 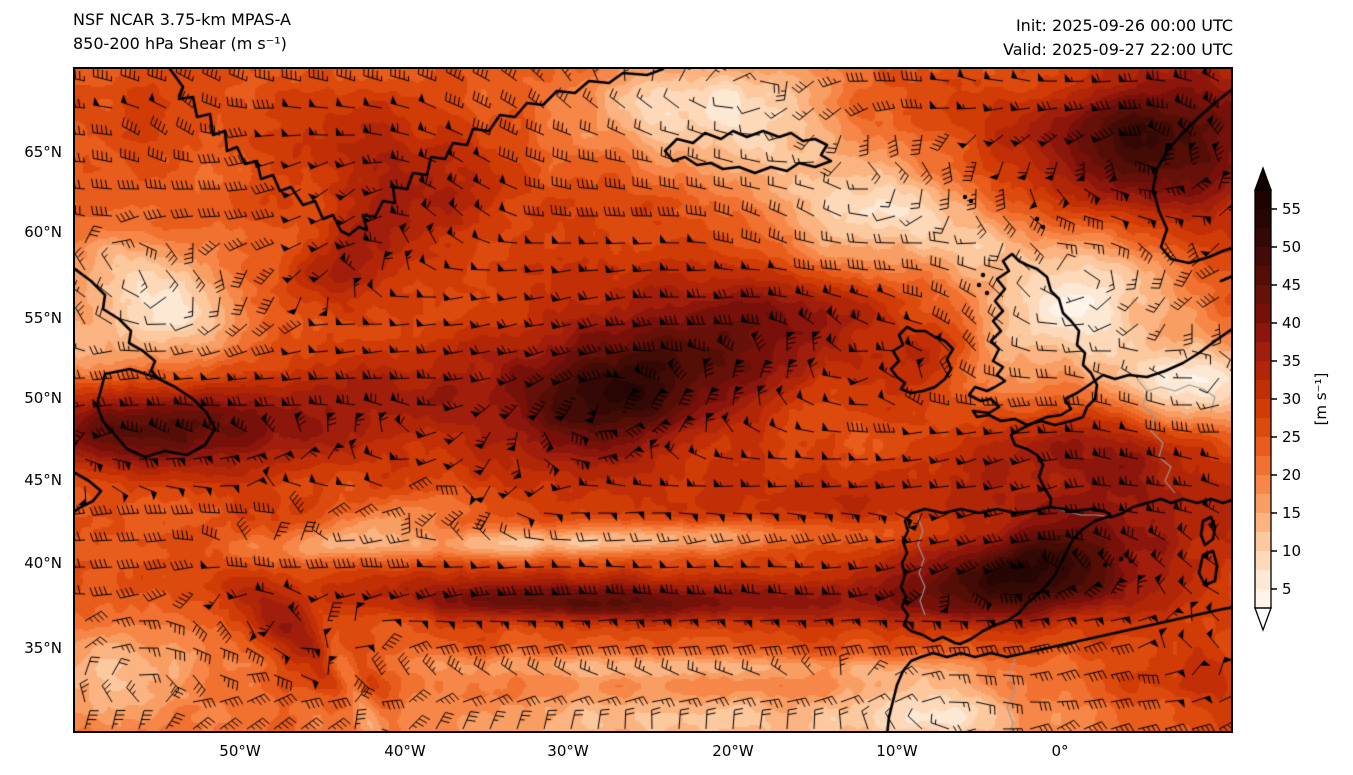 I want to click on valid-time-label: Valid: 2025-09-27 22:00 UTC, so click(x=1117, y=49).